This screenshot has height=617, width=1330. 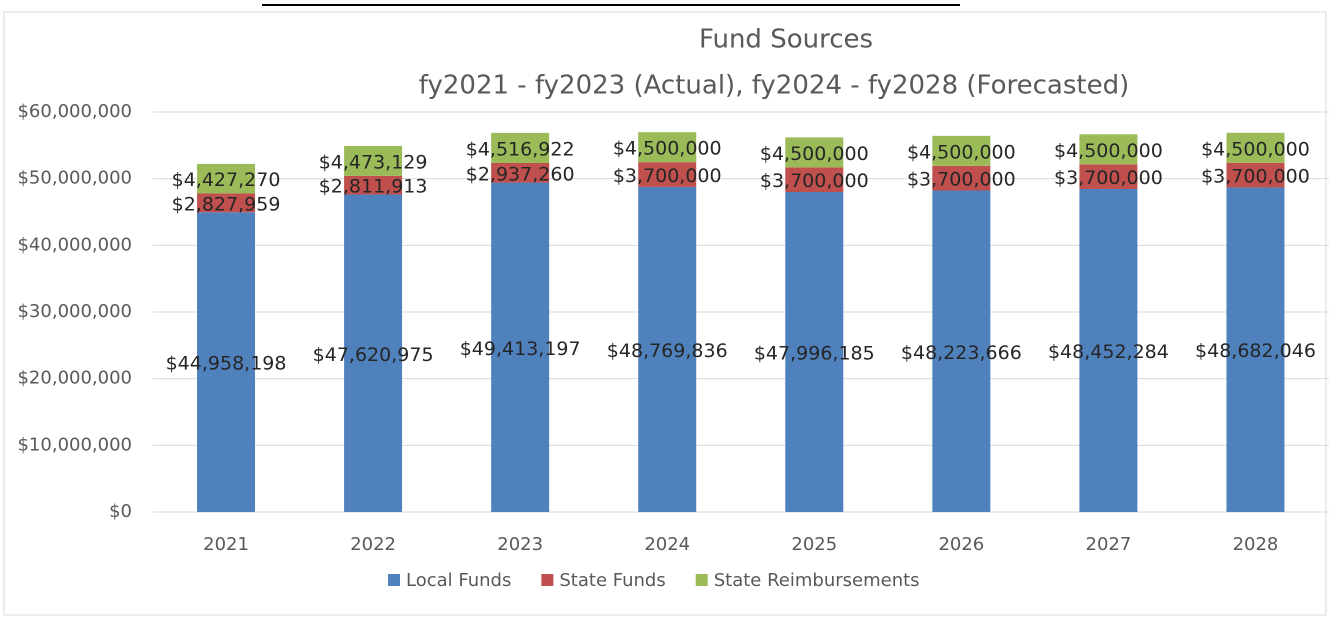 What do you see at coordinates (667, 544) in the screenshot?
I see `x-tick-label: 2024` at bounding box center [667, 544].